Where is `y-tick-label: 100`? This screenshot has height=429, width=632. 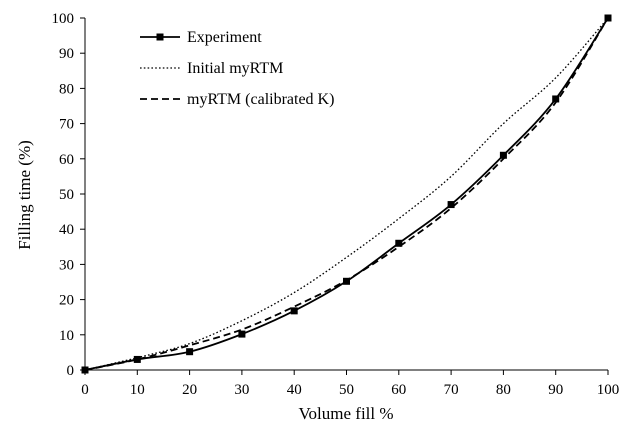 y-tick-label: 100 is located at coordinates (63, 19).